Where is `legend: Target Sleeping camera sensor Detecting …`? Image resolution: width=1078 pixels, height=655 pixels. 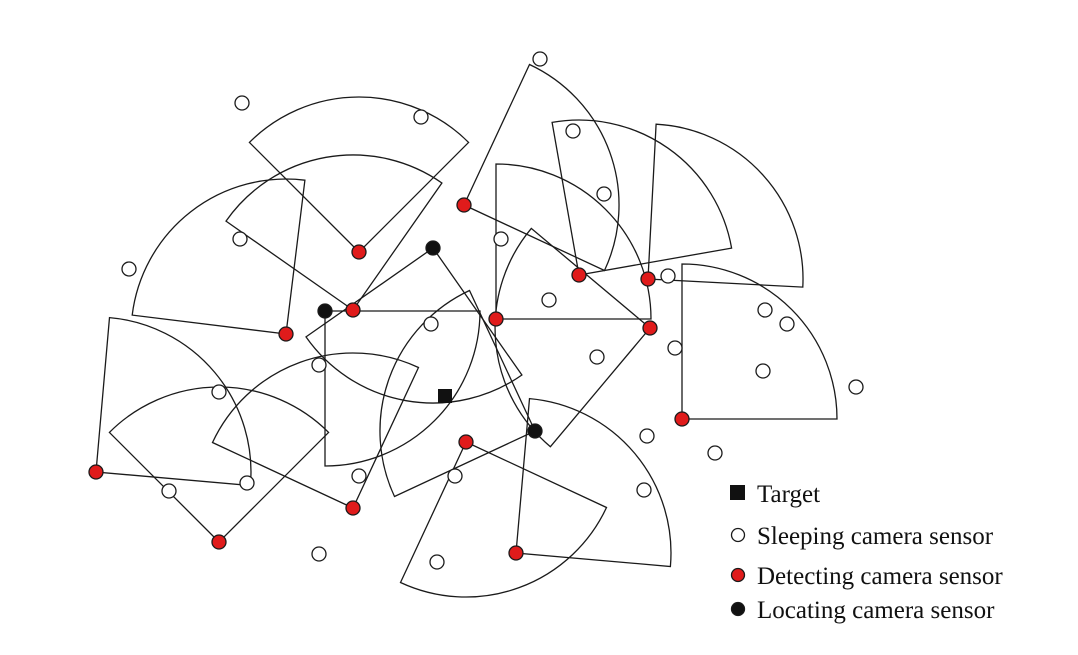 legend: Target Sleeping camera sensor Detecting … is located at coordinates (866, 552).